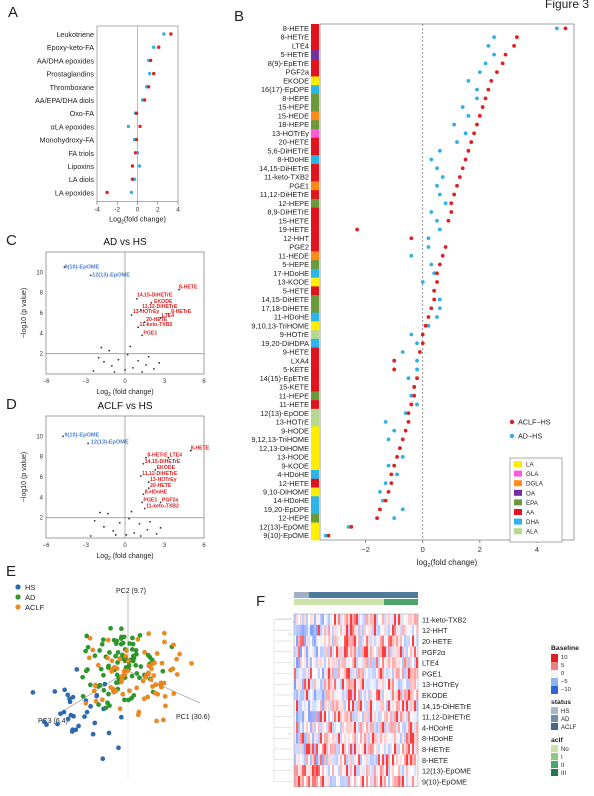  What do you see at coordinates (554, 710) in the screenshot?
I see `status-legend-swatch` at bounding box center [554, 710].